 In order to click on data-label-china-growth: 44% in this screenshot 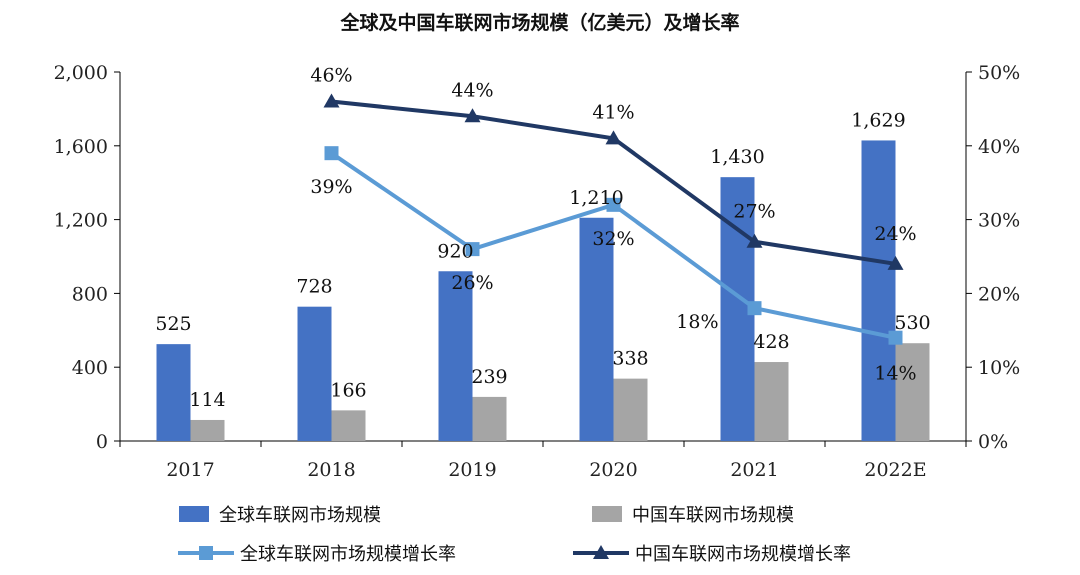, I will do `click(472, 90)`.